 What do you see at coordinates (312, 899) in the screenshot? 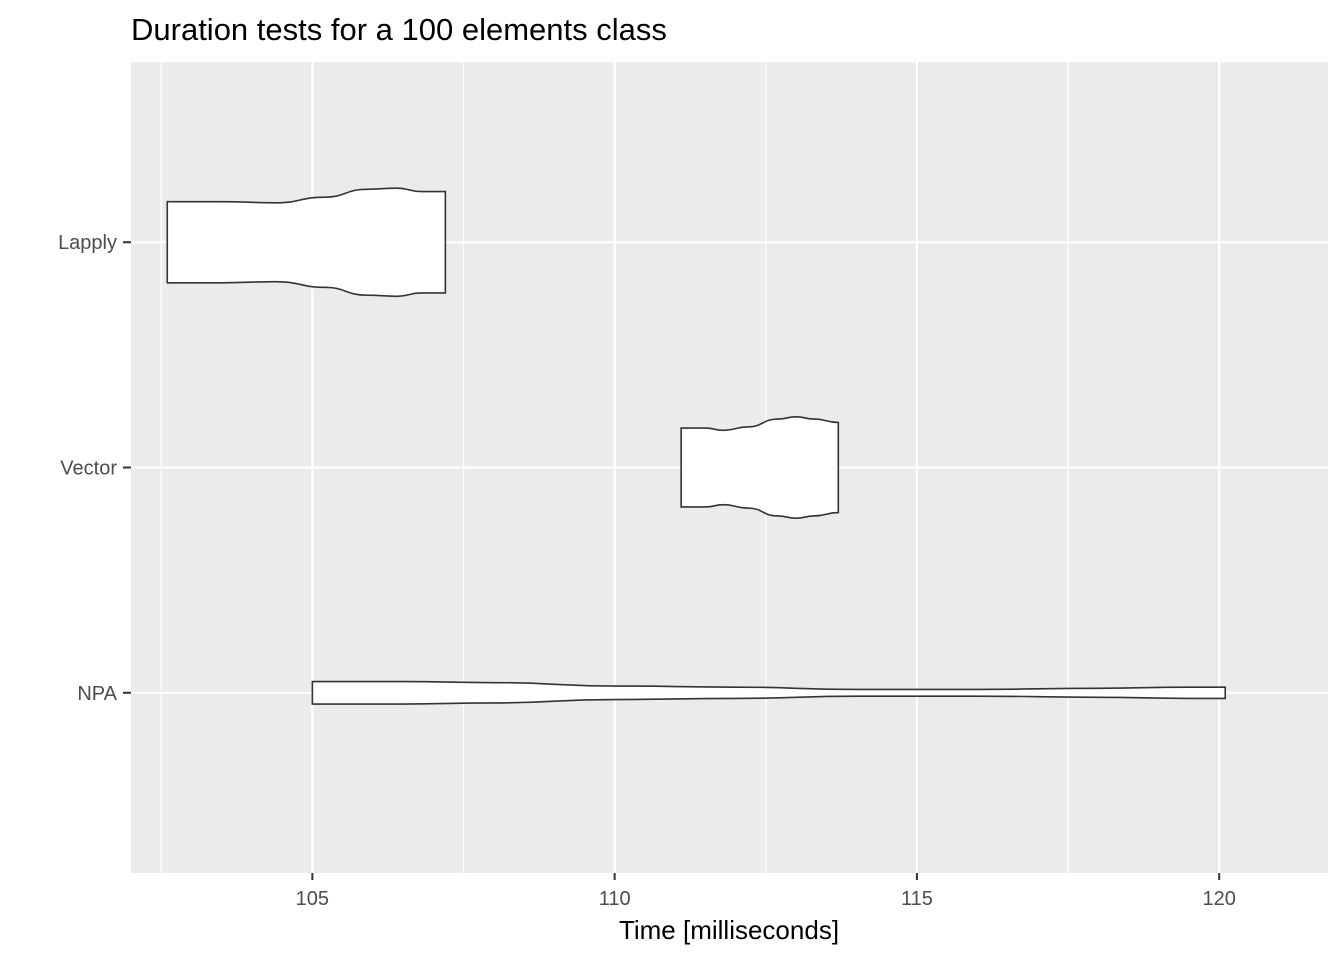
I see `x-tick-label: 105` at bounding box center [312, 899].